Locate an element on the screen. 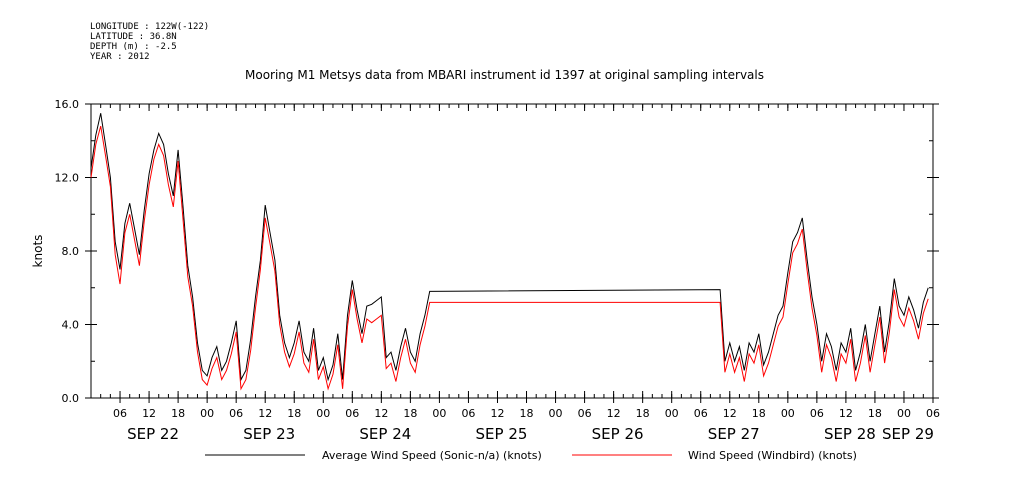  meta-depth: DEPTH (m) : -2.5 is located at coordinates (133, 47).